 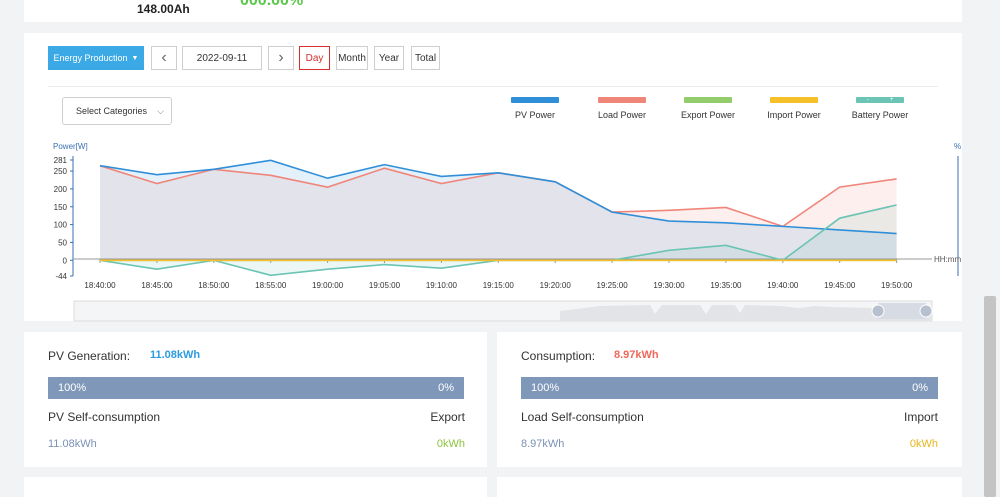 What do you see at coordinates (214, 285) in the screenshot?
I see `x-tick-label: 18:50:00` at bounding box center [214, 285].